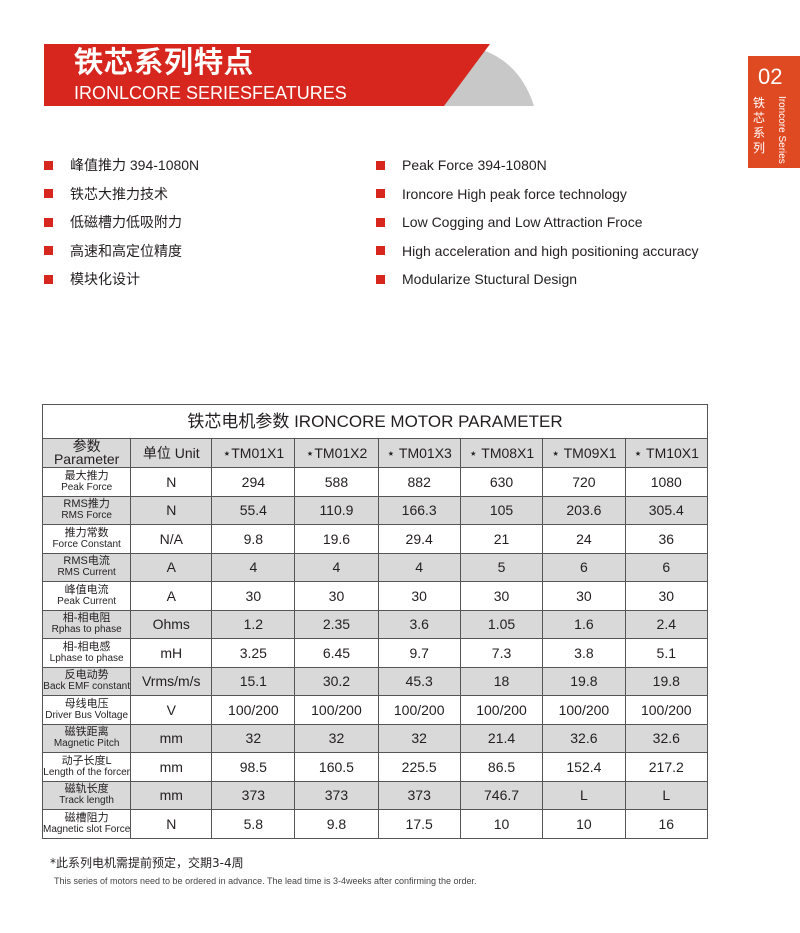 The height and width of the screenshot is (933, 800). I want to click on feature-item: 峰值推力 394-1080N, so click(121, 165).